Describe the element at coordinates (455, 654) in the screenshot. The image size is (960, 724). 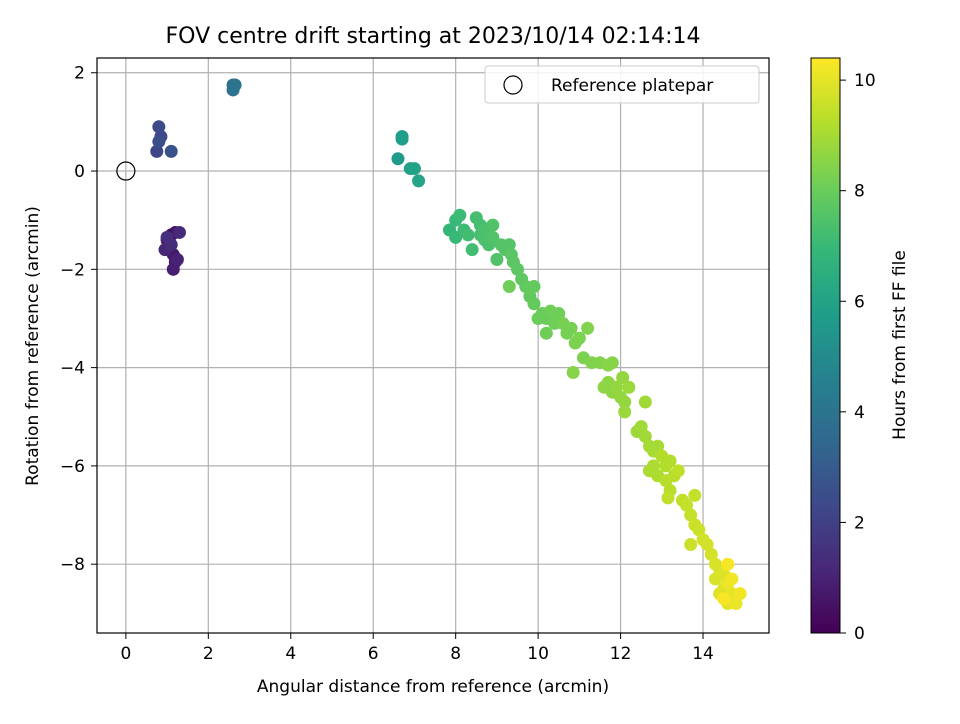
I see `x-tick-label: 8` at that location.